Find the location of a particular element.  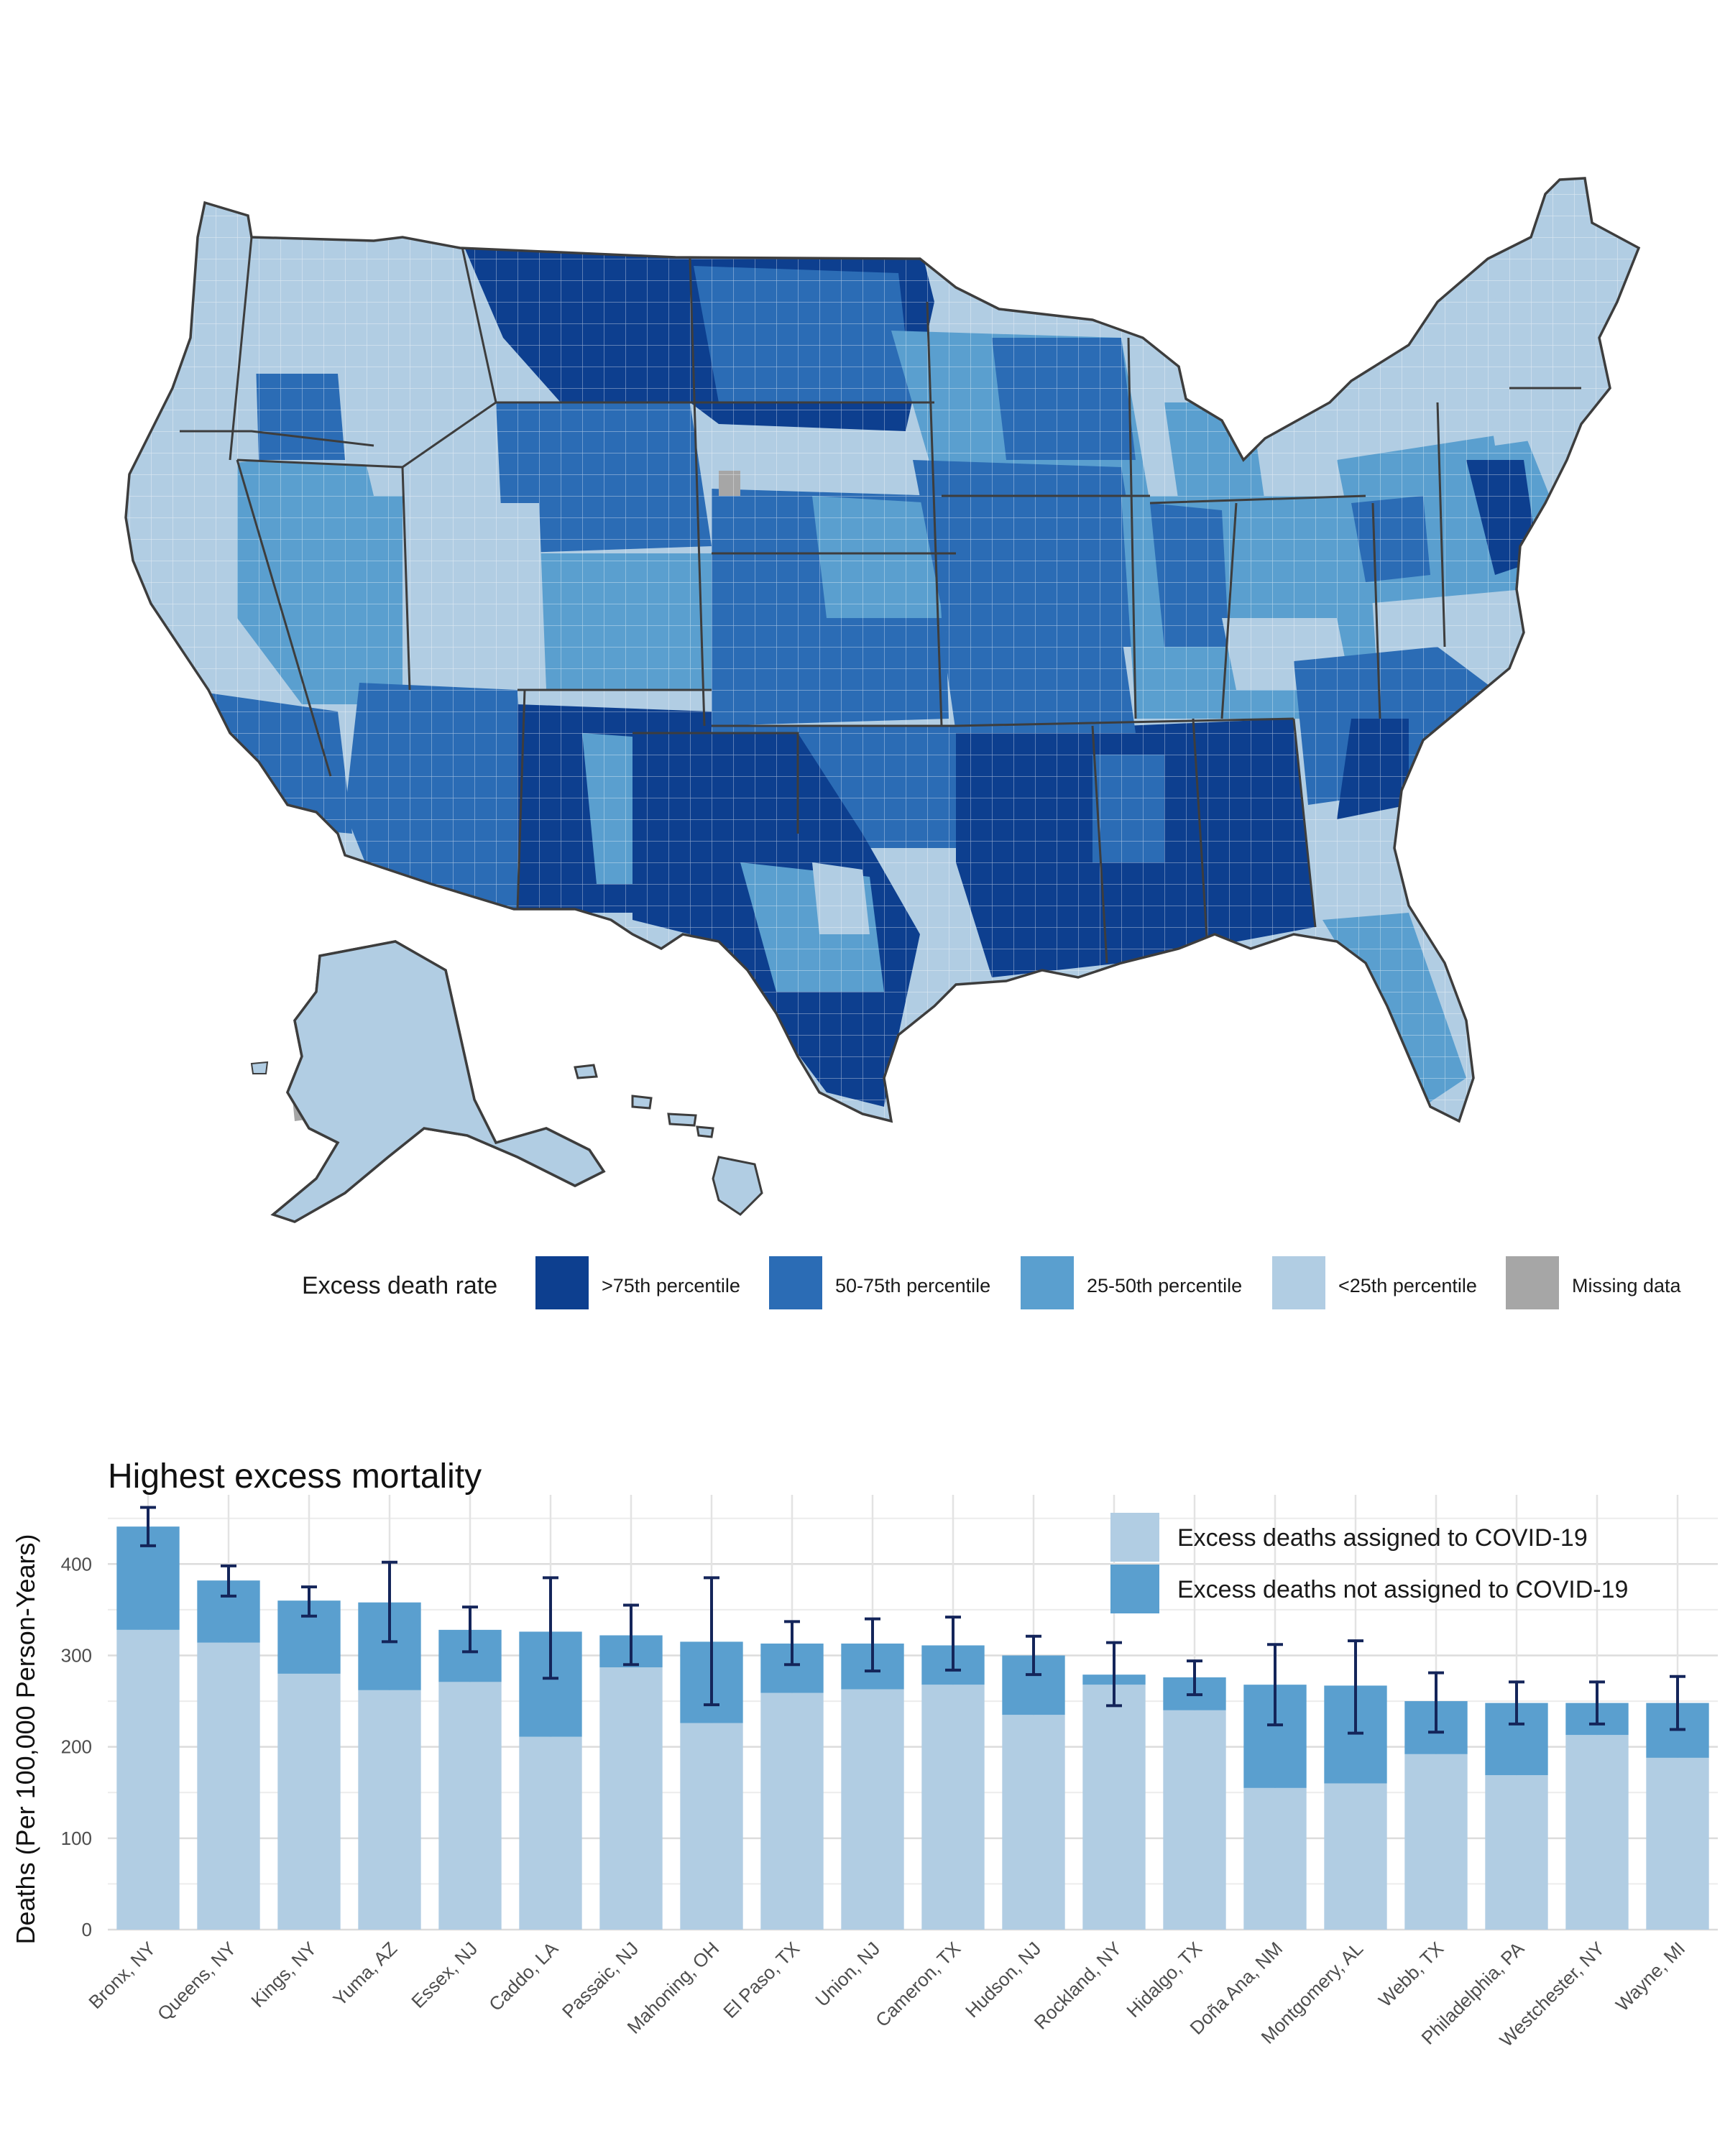

chart-legend-label-0: Excess deaths assigned to COVID-19 is located at coordinates (1382, 1538).